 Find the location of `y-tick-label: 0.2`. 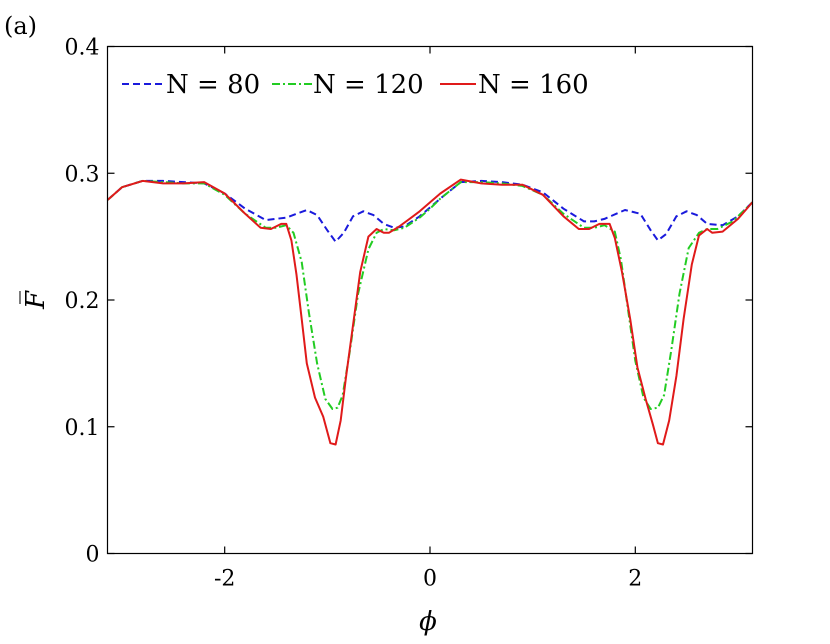

y-tick-label: 0.2 is located at coordinates (82, 301).